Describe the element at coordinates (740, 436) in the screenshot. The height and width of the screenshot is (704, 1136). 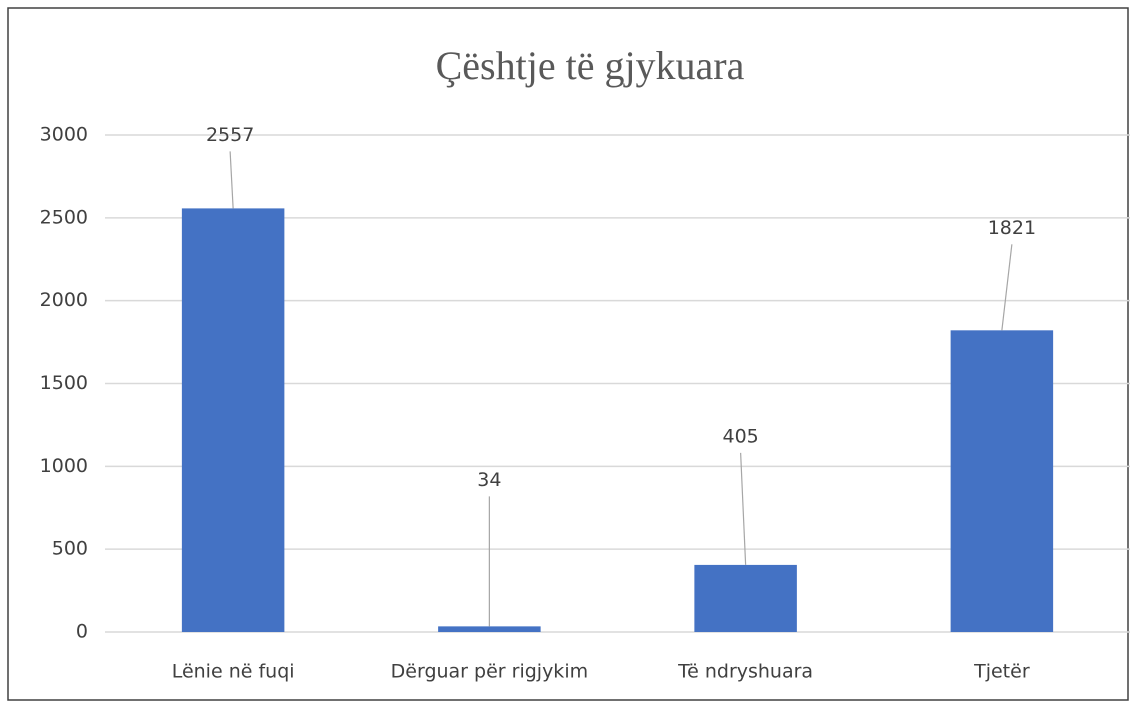
I see `data-label: 405` at that location.